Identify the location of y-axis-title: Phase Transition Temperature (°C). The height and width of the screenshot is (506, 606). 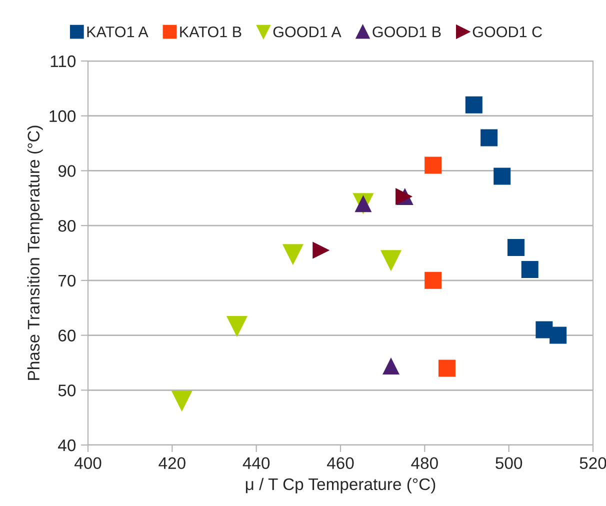
(35, 253).